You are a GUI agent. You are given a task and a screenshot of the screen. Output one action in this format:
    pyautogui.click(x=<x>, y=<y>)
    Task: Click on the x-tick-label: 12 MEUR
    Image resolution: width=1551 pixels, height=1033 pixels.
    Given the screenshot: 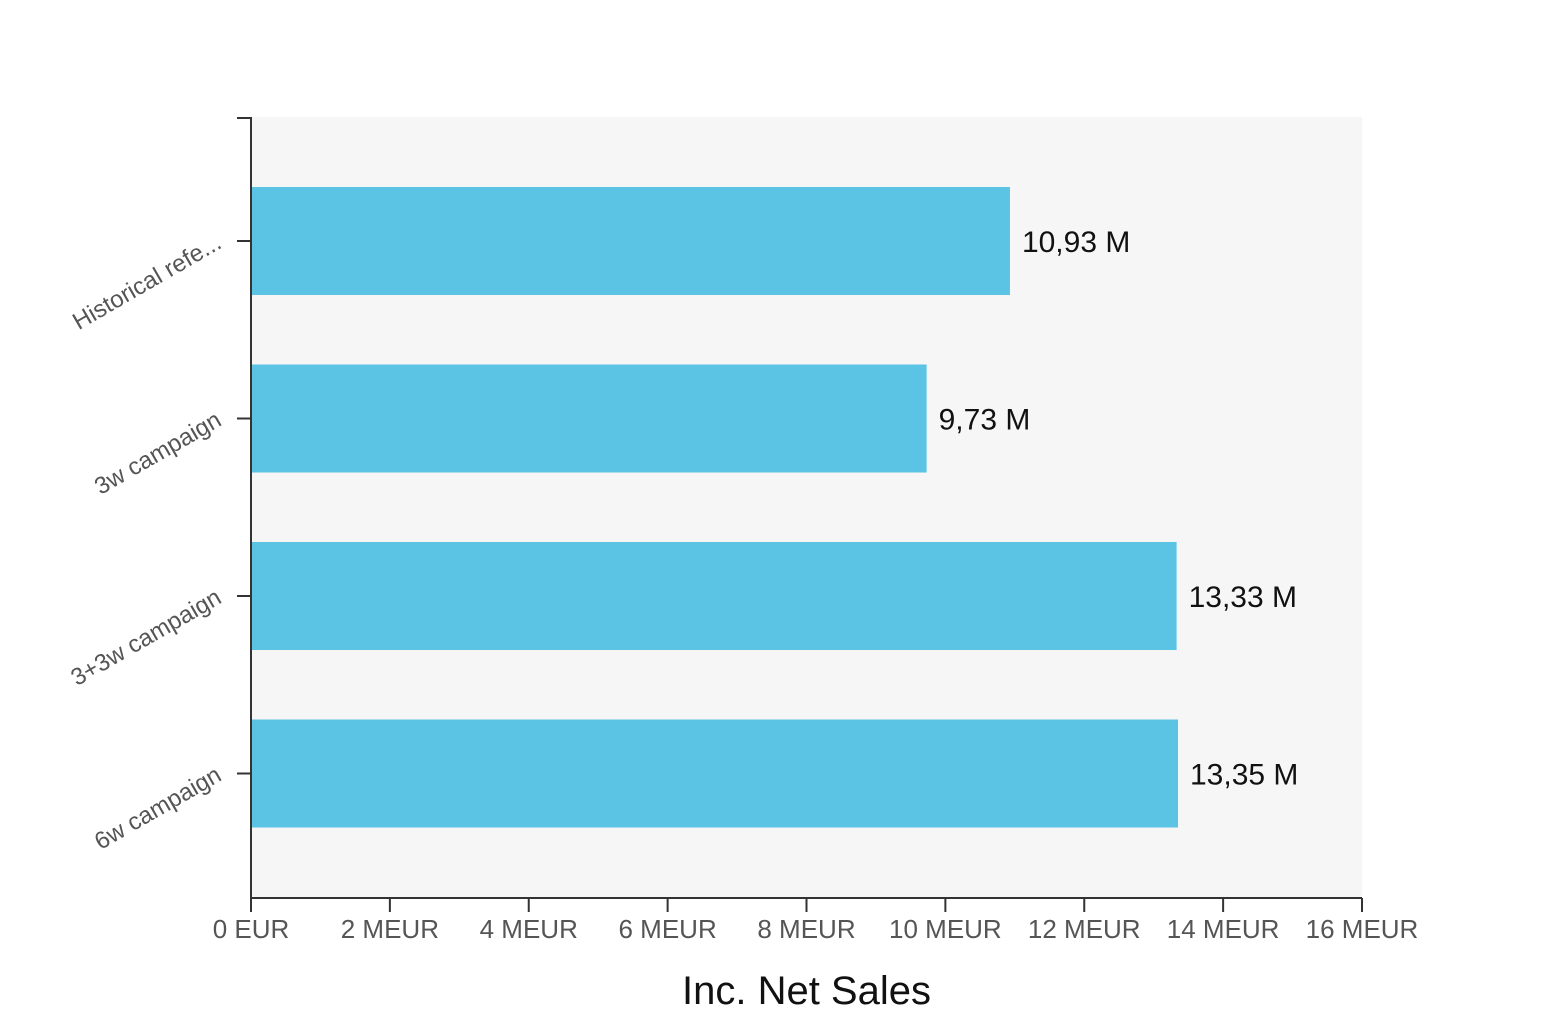 What is the action you would take?
    pyautogui.click(x=1084, y=929)
    